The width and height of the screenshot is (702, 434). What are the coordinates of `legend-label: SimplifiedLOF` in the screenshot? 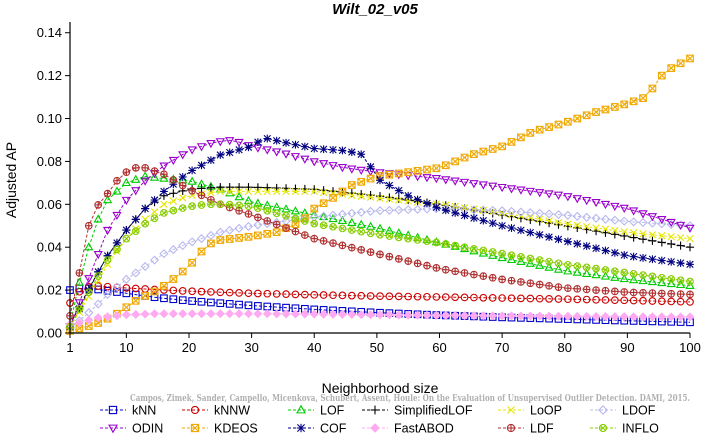 It's located at (433, 411).